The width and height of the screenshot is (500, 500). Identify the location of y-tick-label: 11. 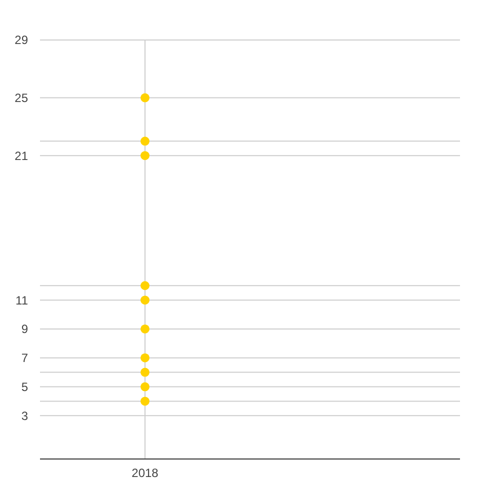
(22, 300).